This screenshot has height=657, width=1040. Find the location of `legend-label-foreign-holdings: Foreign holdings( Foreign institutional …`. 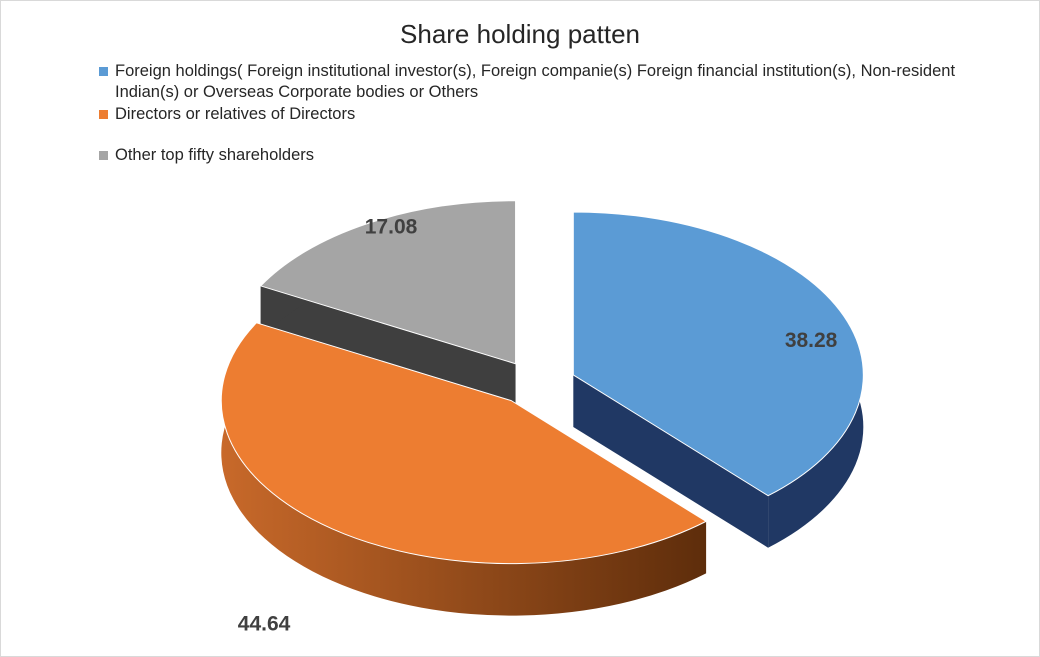

legend-label-foreign-holdings: Foreign holdings( Foreign institutional … is located at coordinates (535, 81).